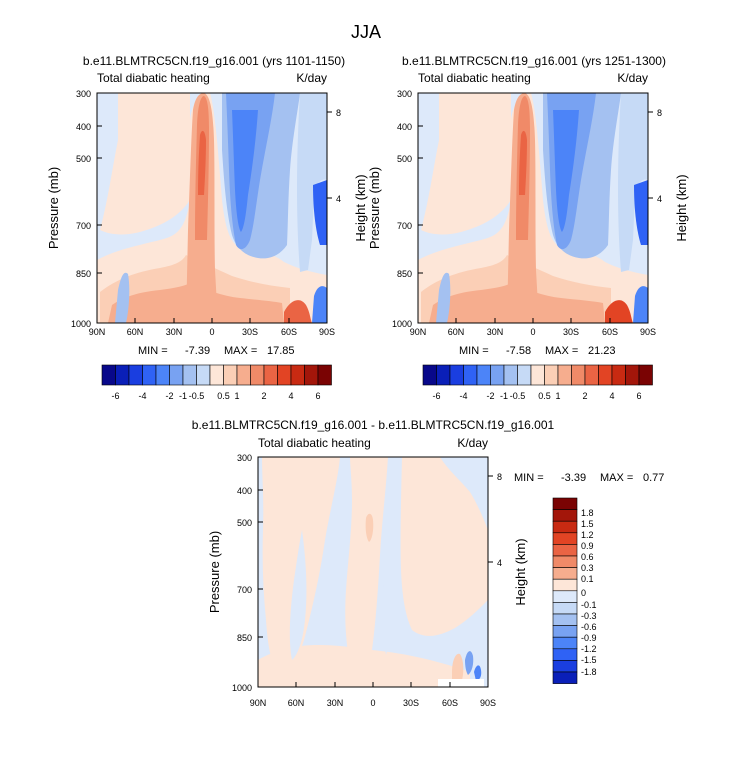  What do you see at coordinates (536, 396) in the screenshot?
I see `panel-2-colorbar-labels: -6 -4 -2 -1 -0.5 0.5 1 2 4 6` at bounding box center [536, 396].